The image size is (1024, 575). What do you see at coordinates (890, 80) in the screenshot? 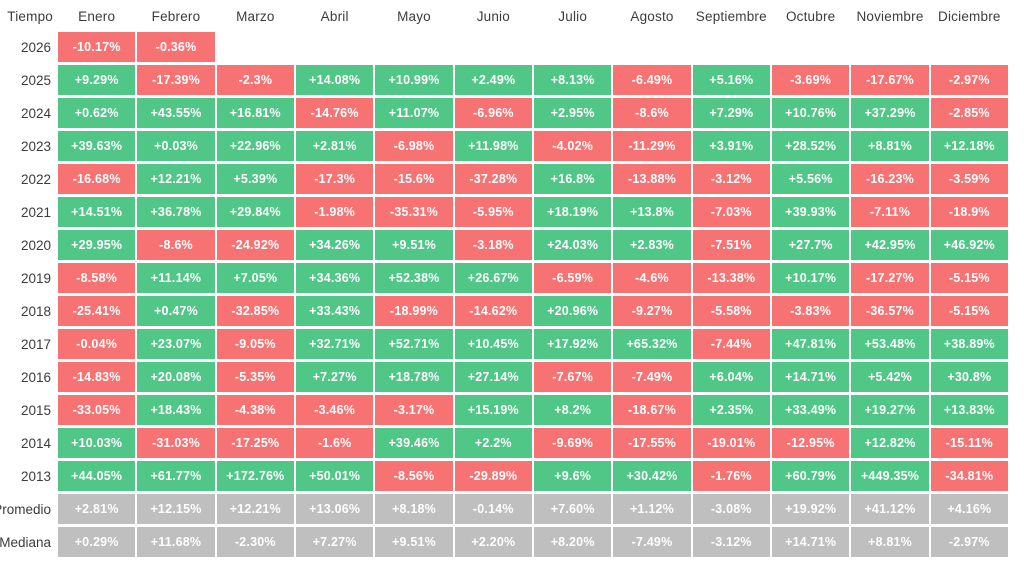
I see `return-cell: -17.67%` at bounding box center [890, 80].